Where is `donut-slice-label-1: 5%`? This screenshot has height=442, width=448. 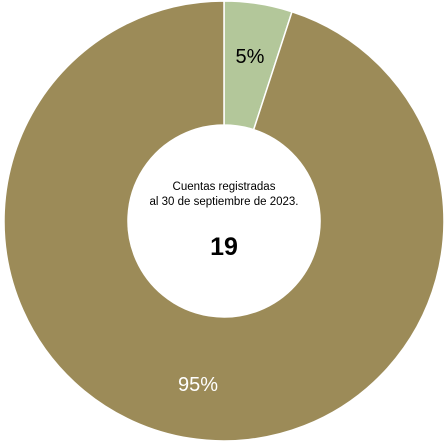
donut-slice-label-1: 5% is located at coordinates (250, 57).